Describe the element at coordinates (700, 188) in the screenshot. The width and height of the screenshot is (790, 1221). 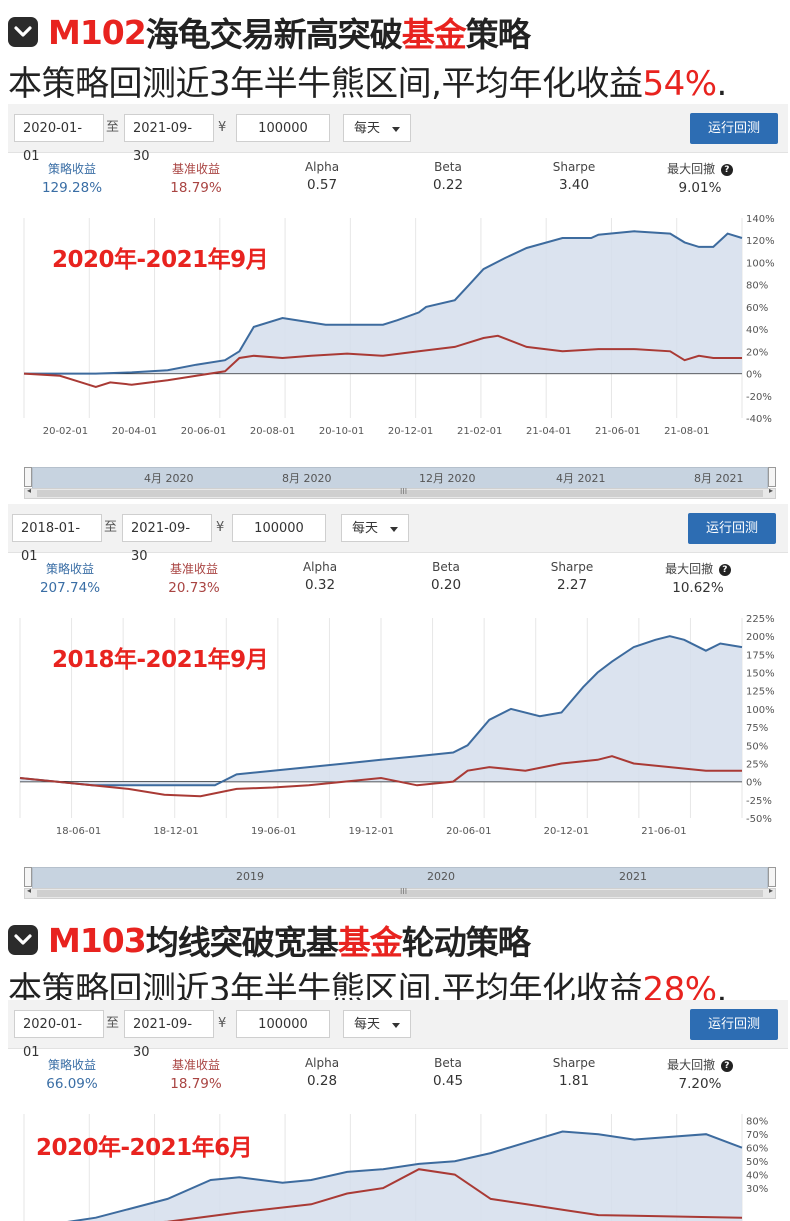
I see `max-drawdown-value: 9.01%` at that location.